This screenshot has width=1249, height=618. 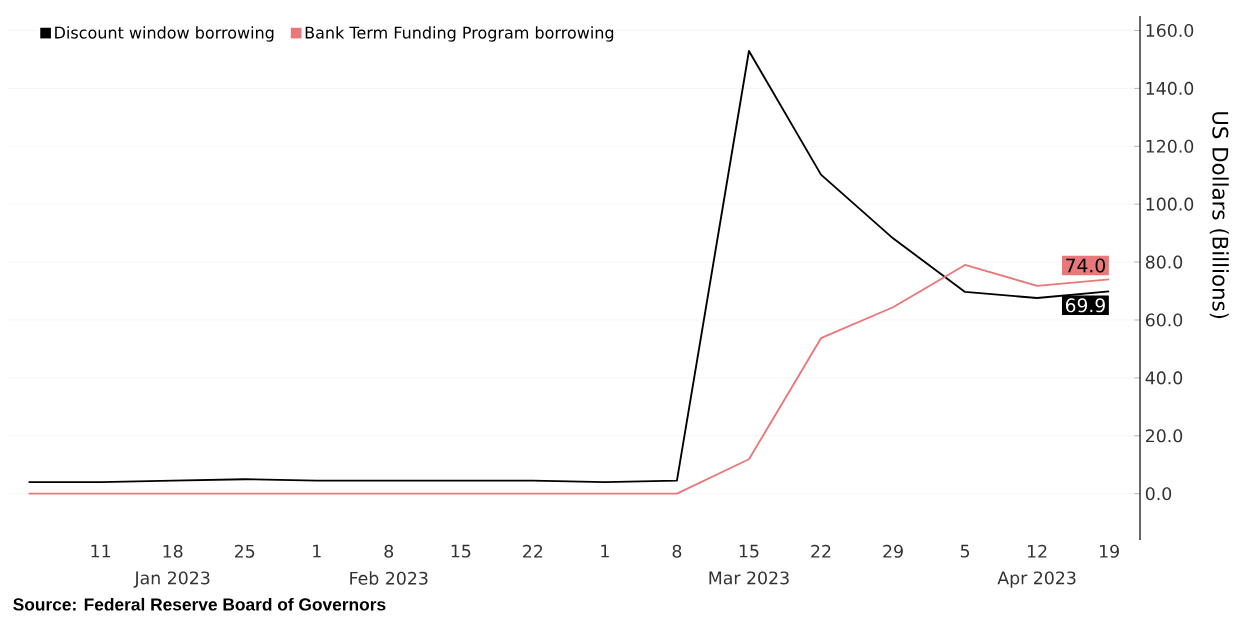 I want to click on text: Jan 2023, so click(x=171, y=579).